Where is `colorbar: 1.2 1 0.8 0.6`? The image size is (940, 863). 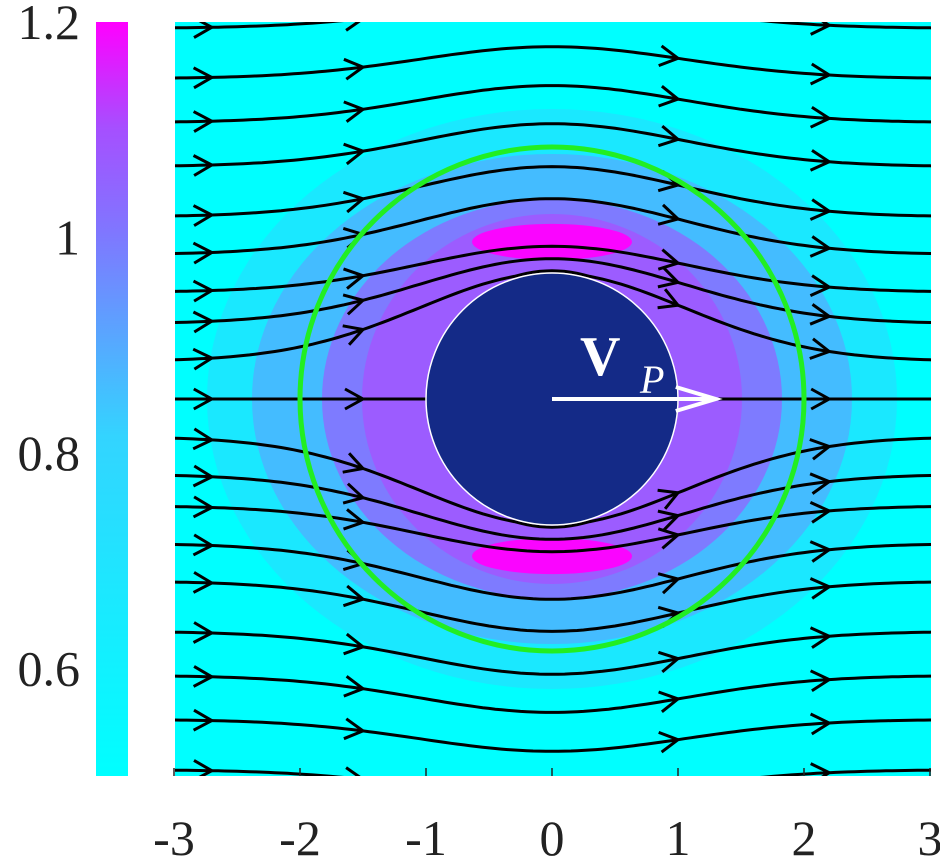
colorbar: 1.2 1 0.8 0.6 is located at coordinates (73, 388).